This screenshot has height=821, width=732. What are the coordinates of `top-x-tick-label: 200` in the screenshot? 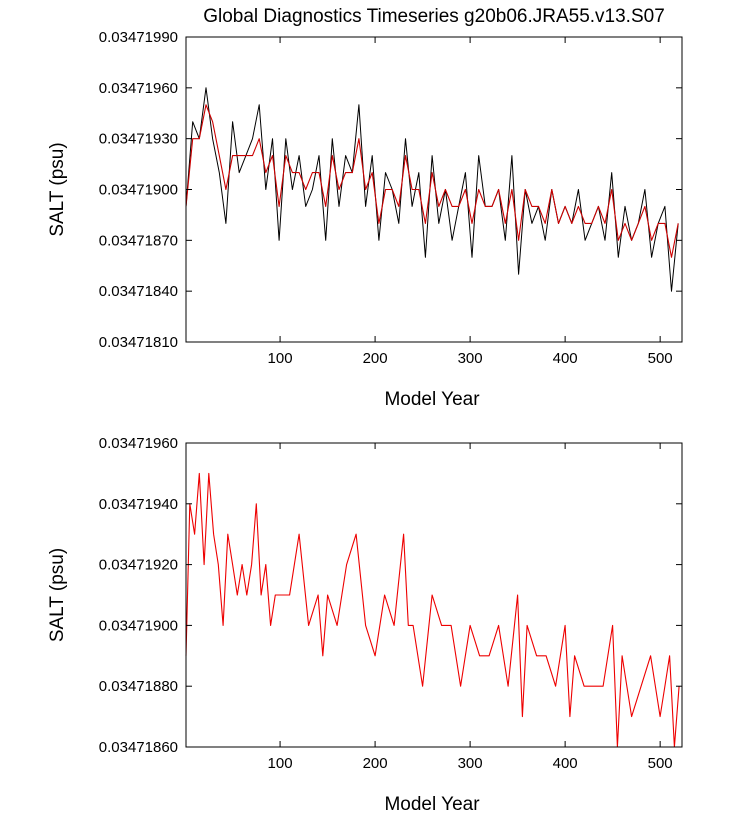 It's located at (375, 358).